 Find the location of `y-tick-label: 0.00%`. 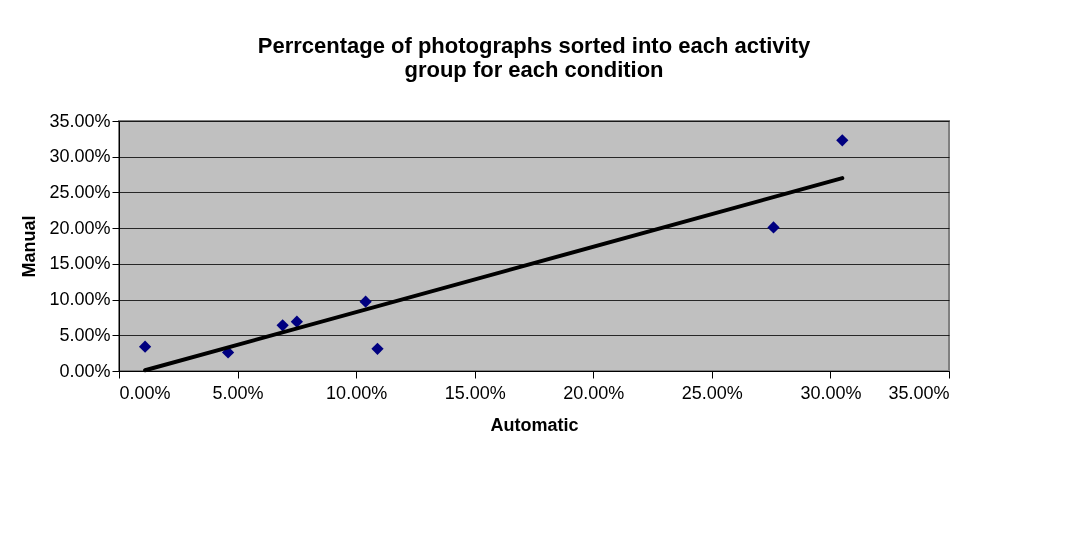

y-tick-label: 0.00% is located at coordinates (85, 370).